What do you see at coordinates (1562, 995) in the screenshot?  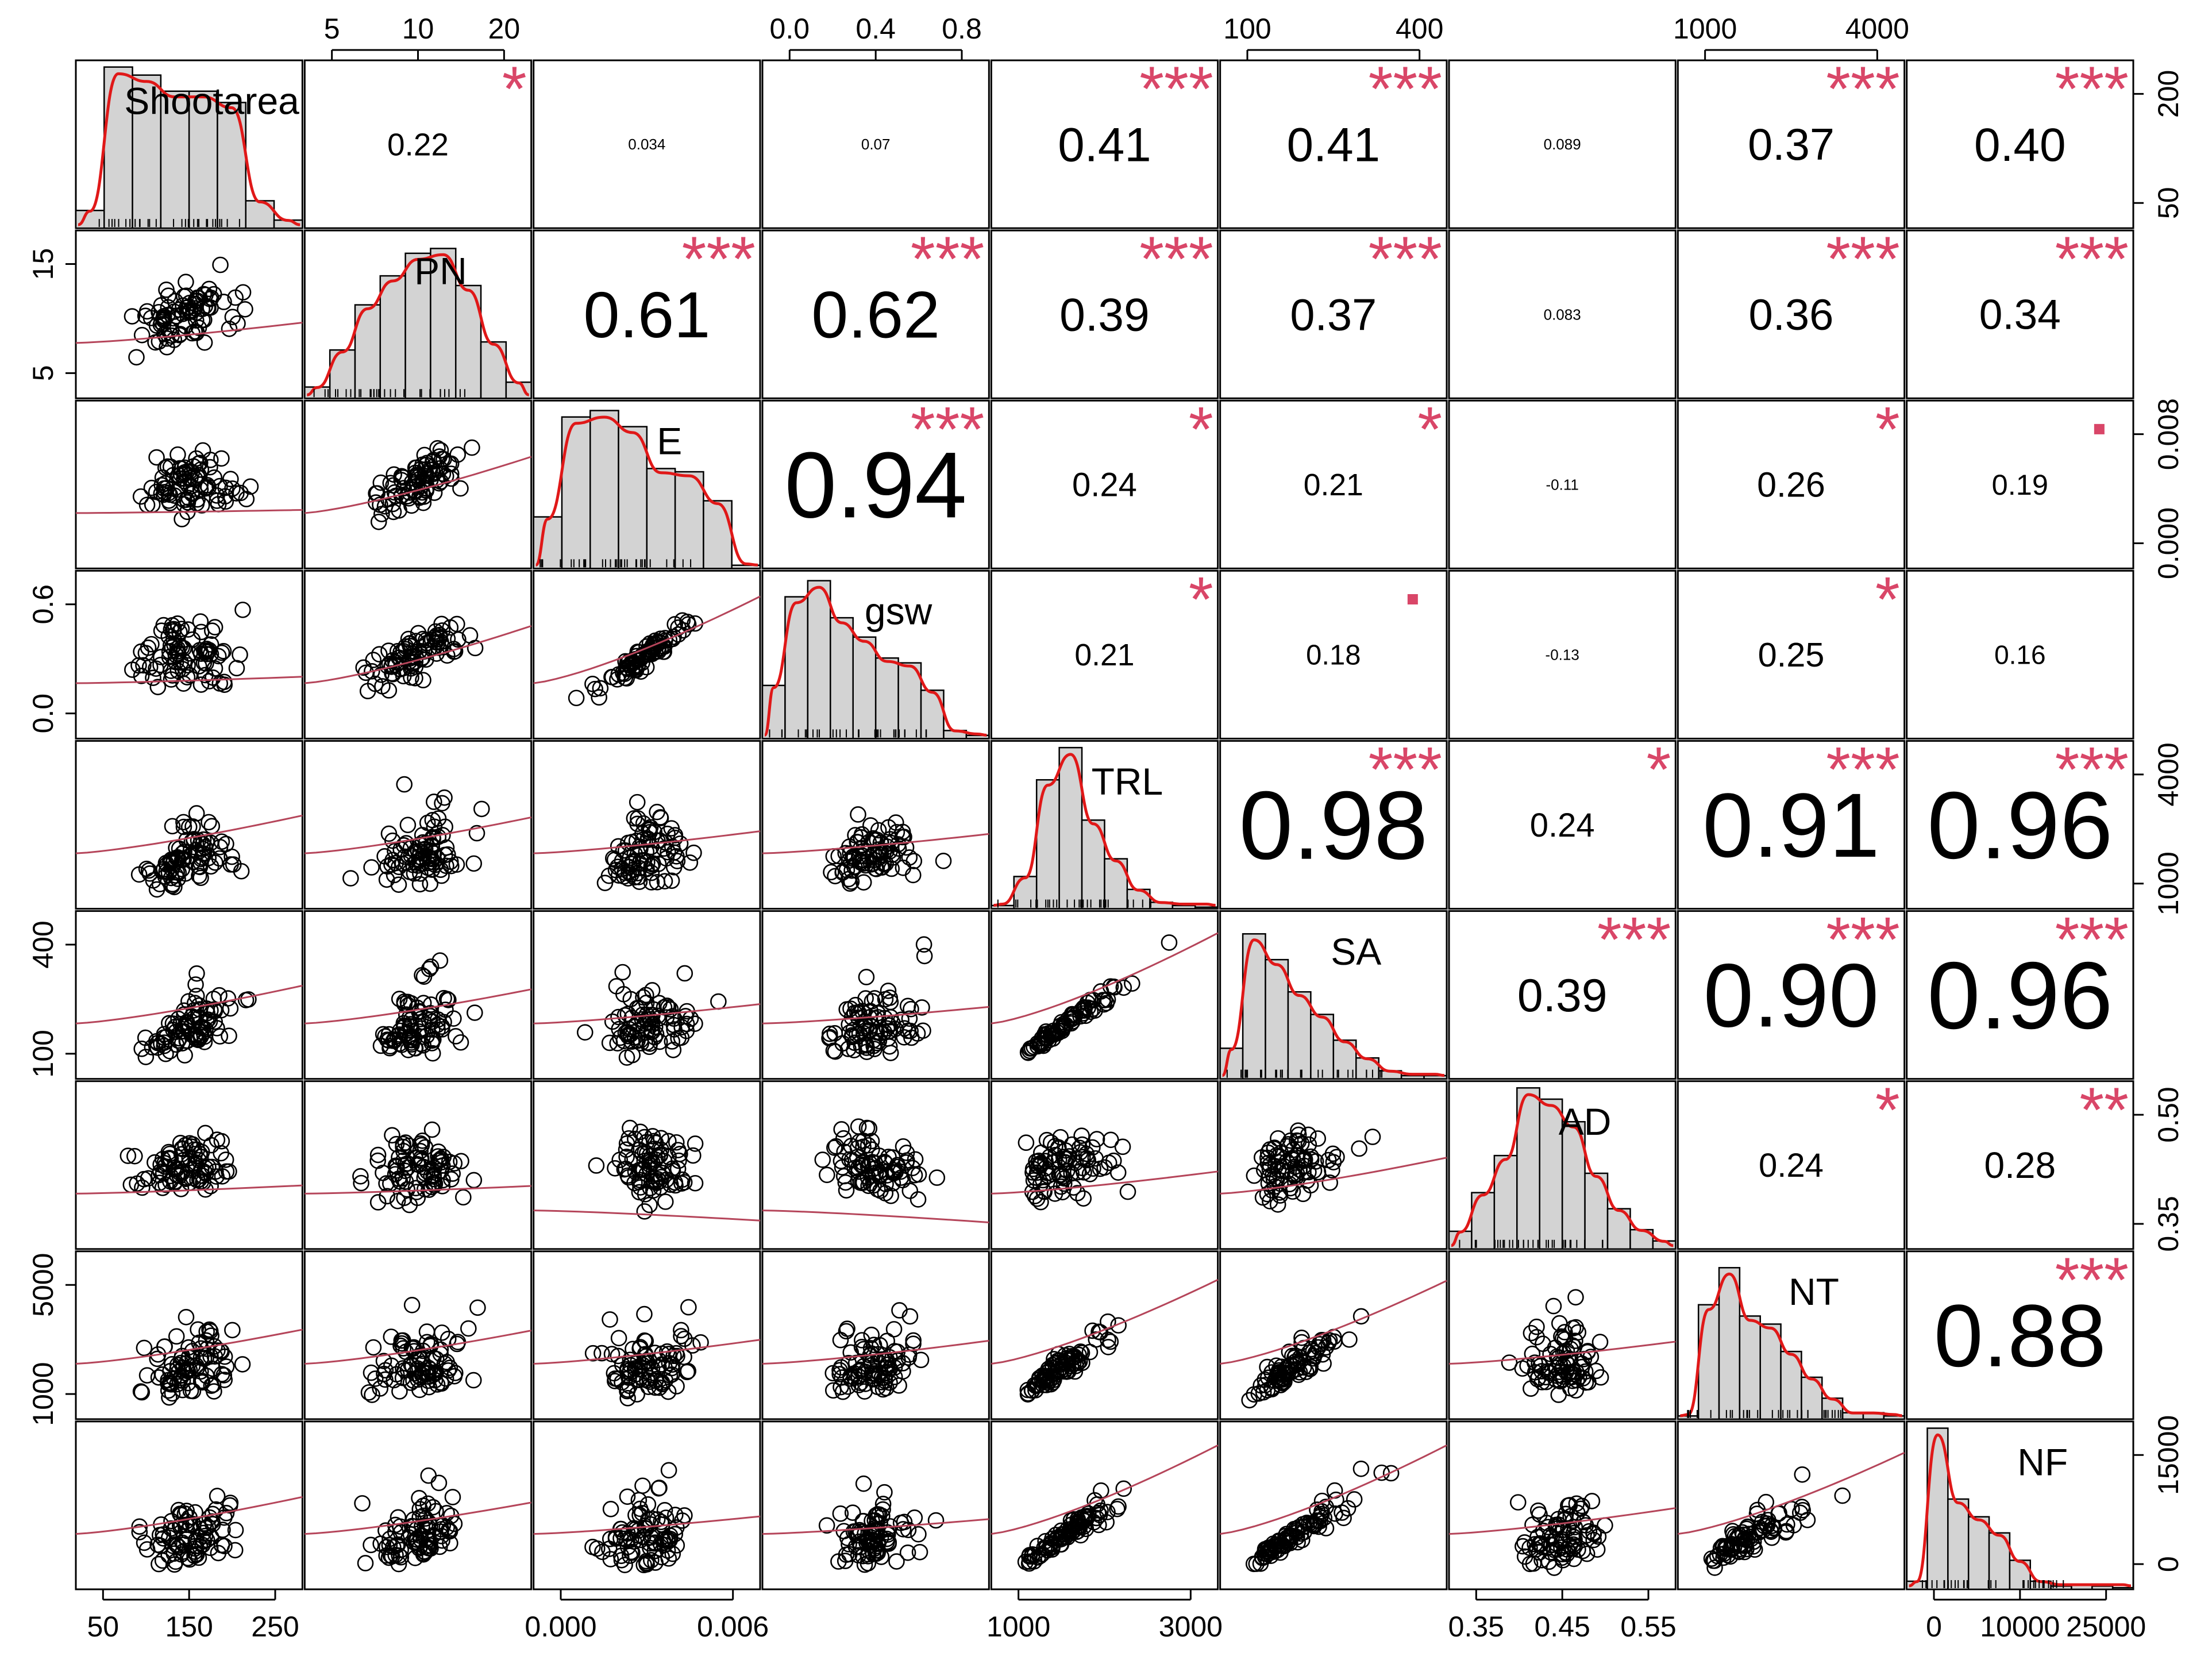 I see `panel-r5-c6` at bounding box center [1562, 995].